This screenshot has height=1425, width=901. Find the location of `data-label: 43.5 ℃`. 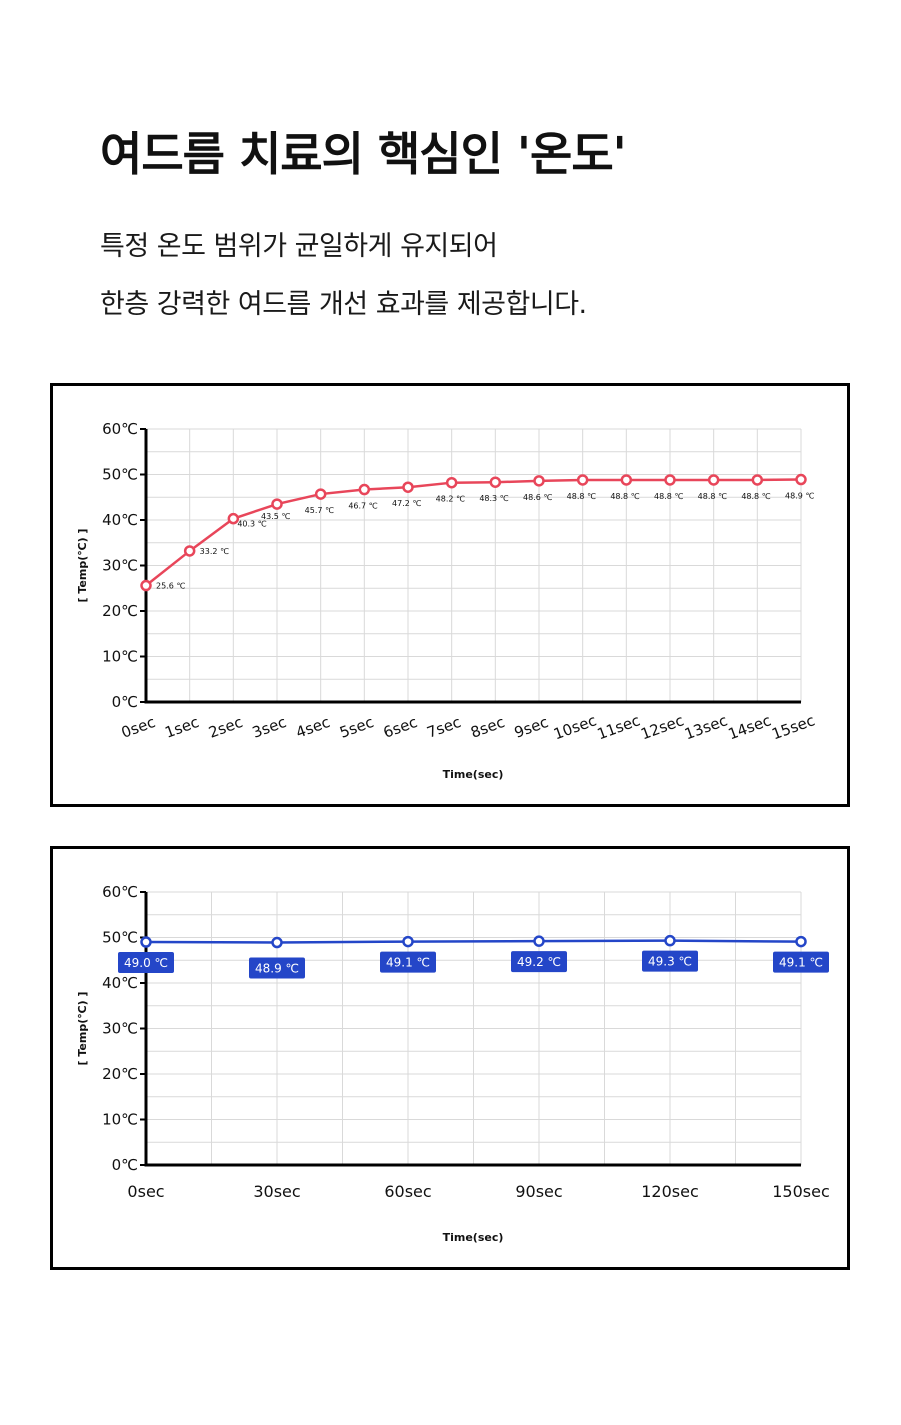

data-label: 43.5 ℃ is located at coordinates (275, 516).